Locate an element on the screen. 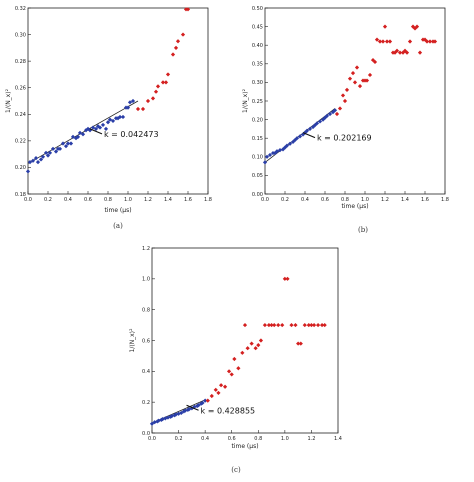 This screenshot has width=474, height=482. y-tick-label: 0.18 is located at coordinates (20, 195).